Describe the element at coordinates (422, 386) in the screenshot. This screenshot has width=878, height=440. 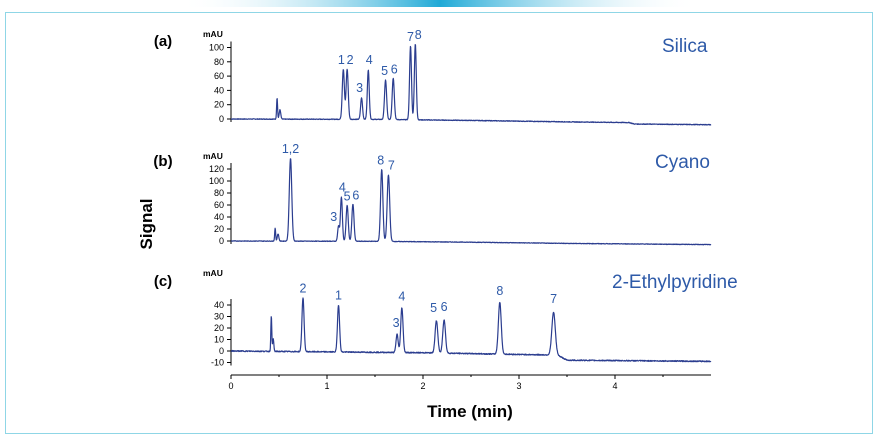
I see `x-tick-label: 2` at that location.